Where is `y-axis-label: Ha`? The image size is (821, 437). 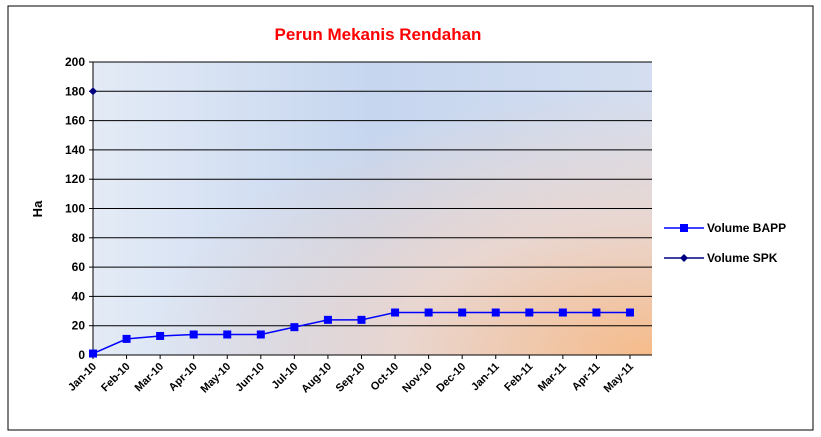 y-axis-label: Ha is located at coordinates (37, 208).